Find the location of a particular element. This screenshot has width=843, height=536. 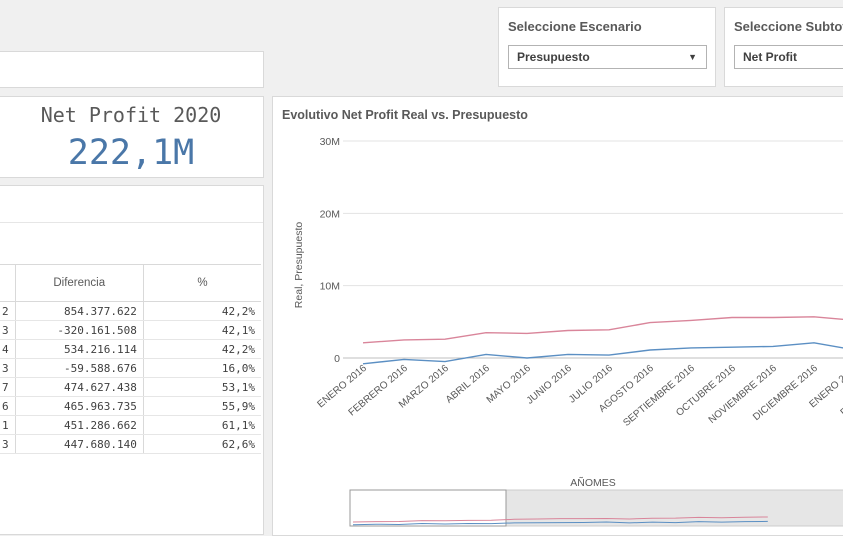

y-tick-label: 30M is located at coordinates (330, 142).